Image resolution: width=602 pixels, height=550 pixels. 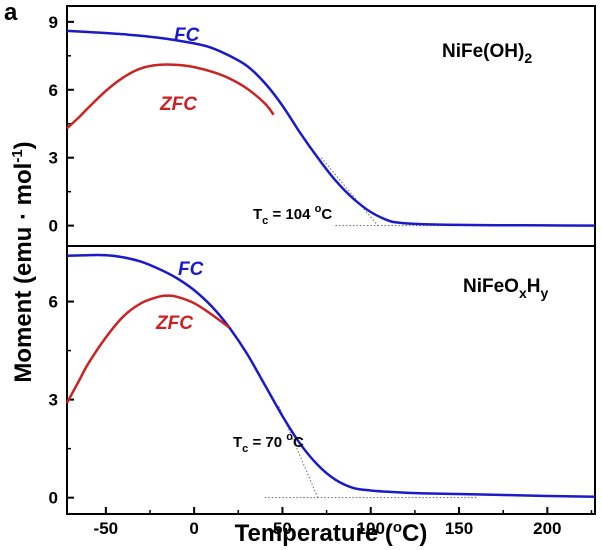 What do you see at coordinates (11, 13) in the screenshot?
I see `panel-letter: a` at bounding box center [11, 13].